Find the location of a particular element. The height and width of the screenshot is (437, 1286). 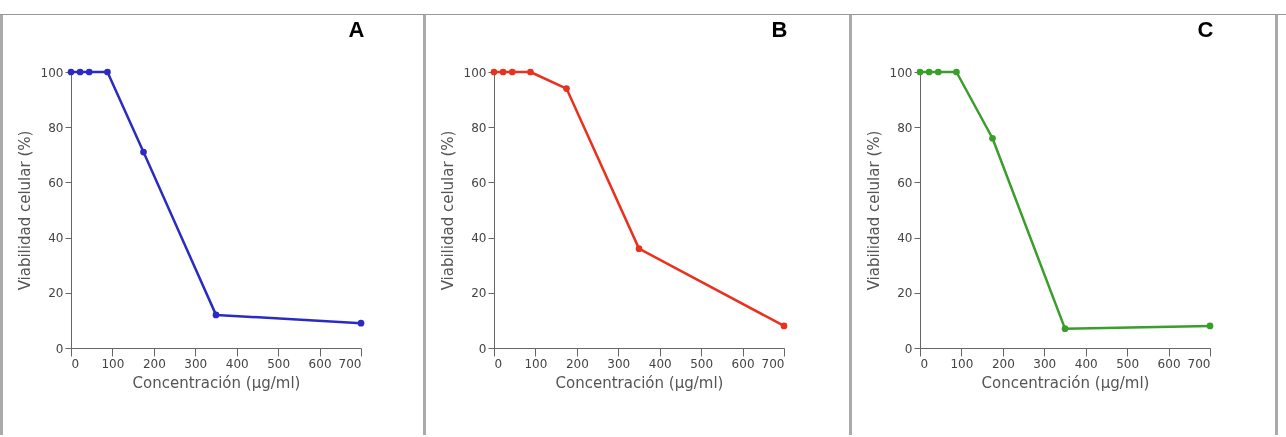

chart-title: A is located at coordinates (356, 29).